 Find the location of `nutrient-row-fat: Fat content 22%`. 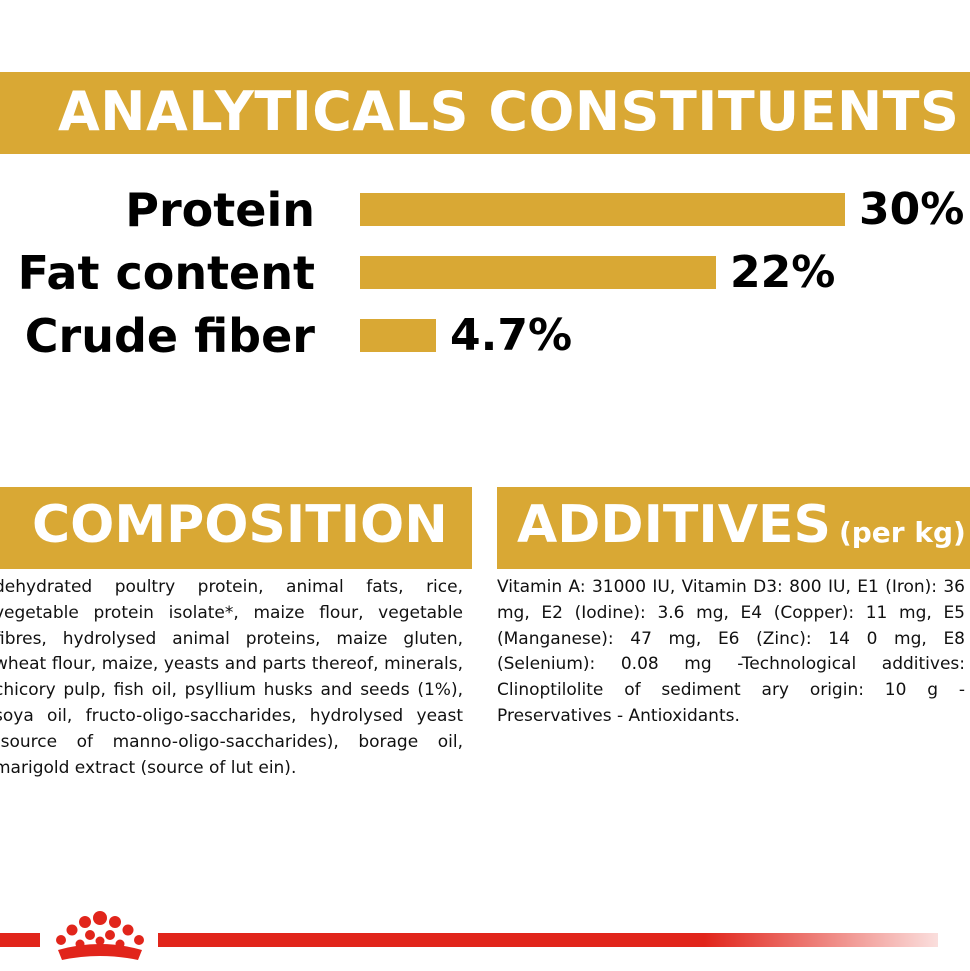

nutrient-row-fat: Fat content 22% is located at coordinates (485, 273).